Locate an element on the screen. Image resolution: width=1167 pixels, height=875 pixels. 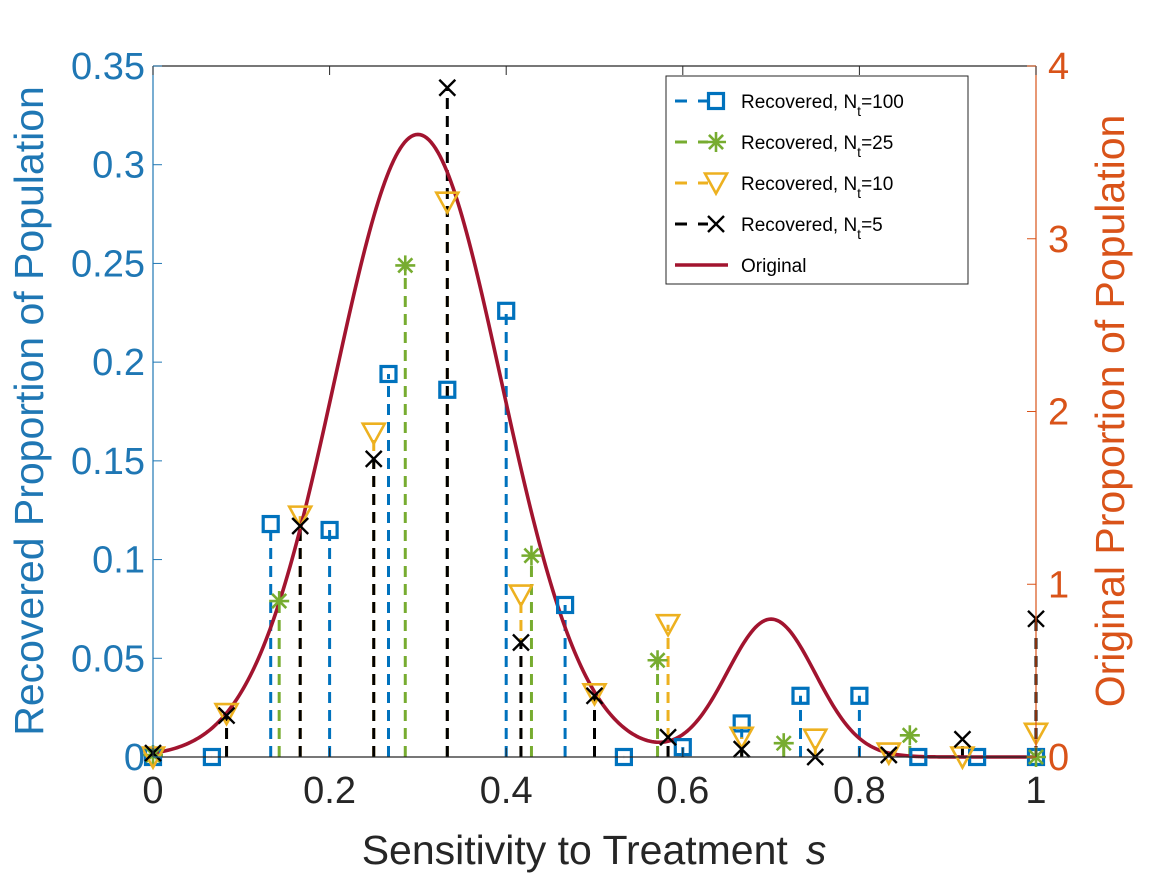
legend-item: Recovered, Nt=10 is located at coordinates (784, 186).